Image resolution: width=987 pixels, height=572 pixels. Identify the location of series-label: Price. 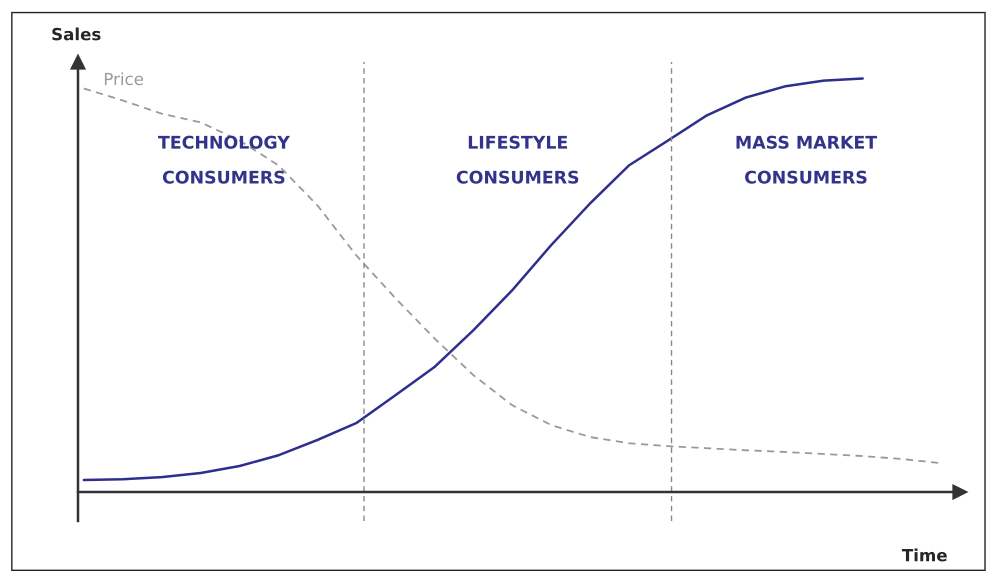
(124, 79).